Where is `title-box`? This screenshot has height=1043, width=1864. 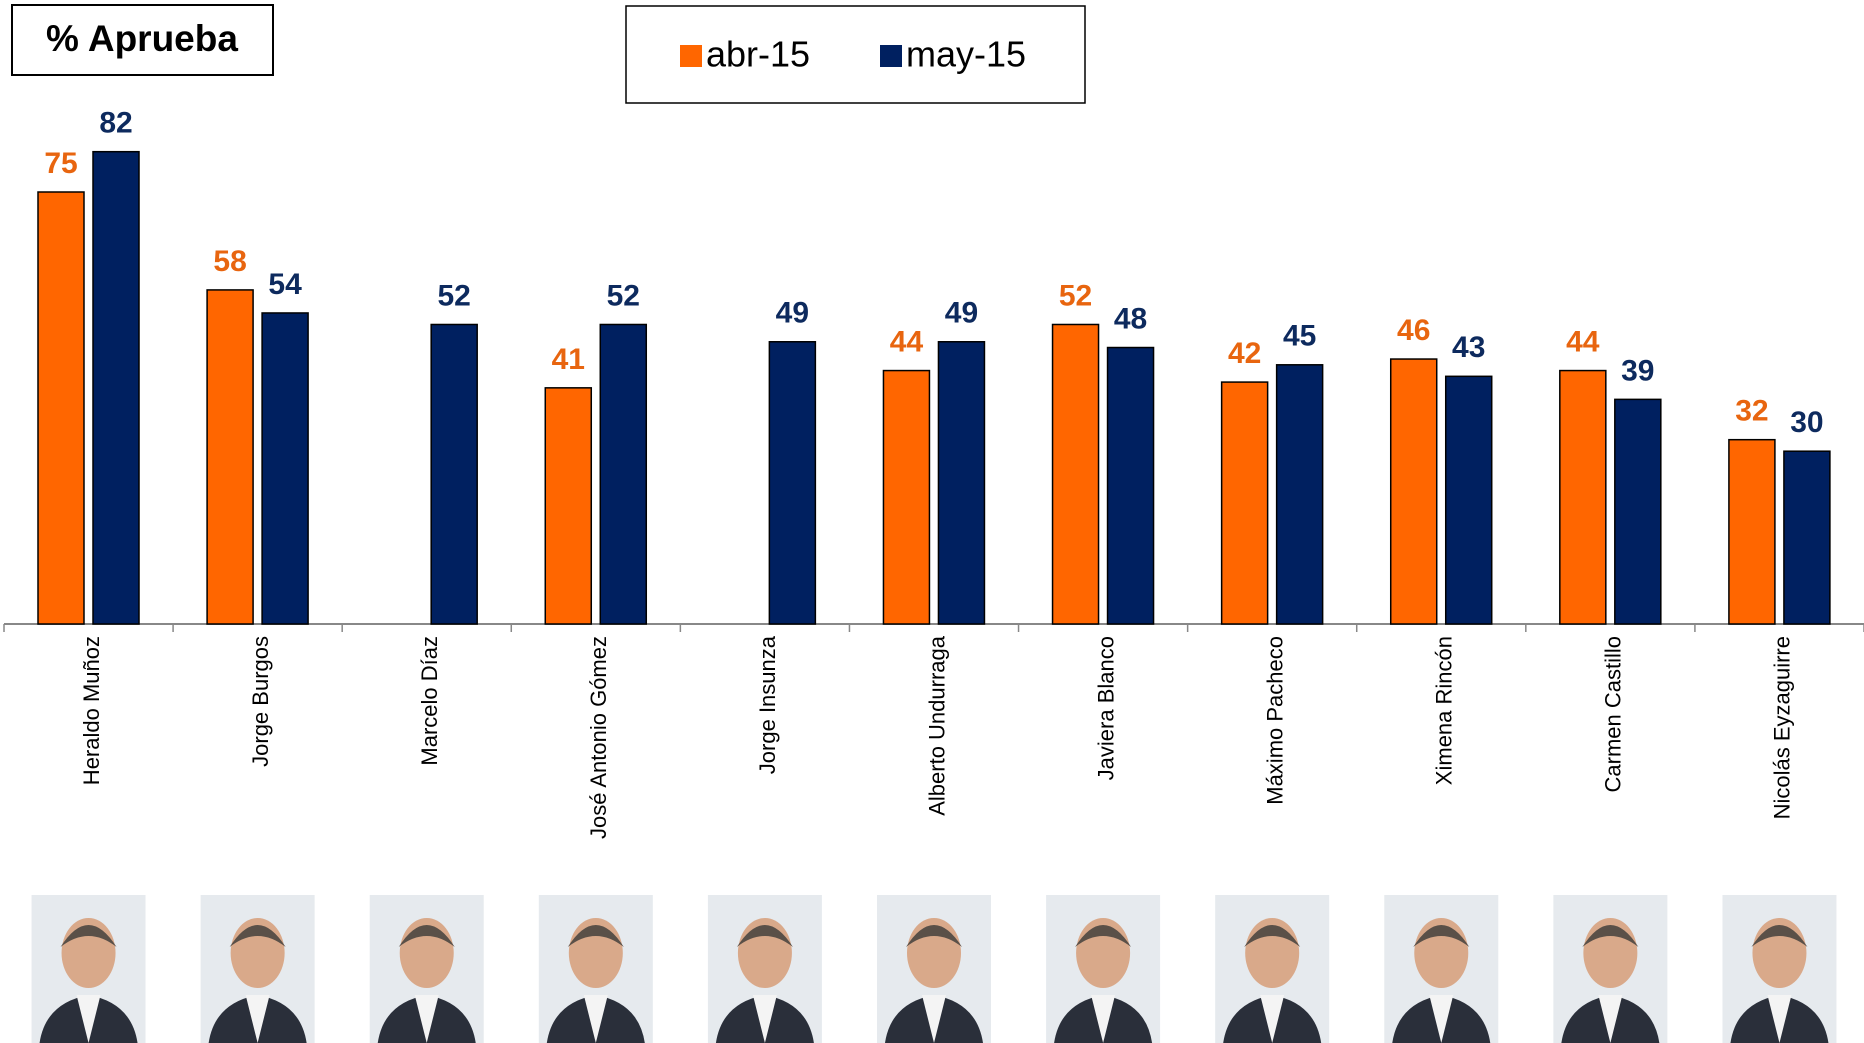
title-box is located at coordinates (142, 40).